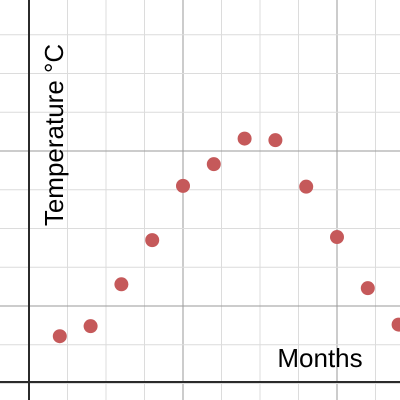 The width and height of the screenshot is (400, 400). I want to click on y-axis-title: Temperature °C, so click(54, 135).